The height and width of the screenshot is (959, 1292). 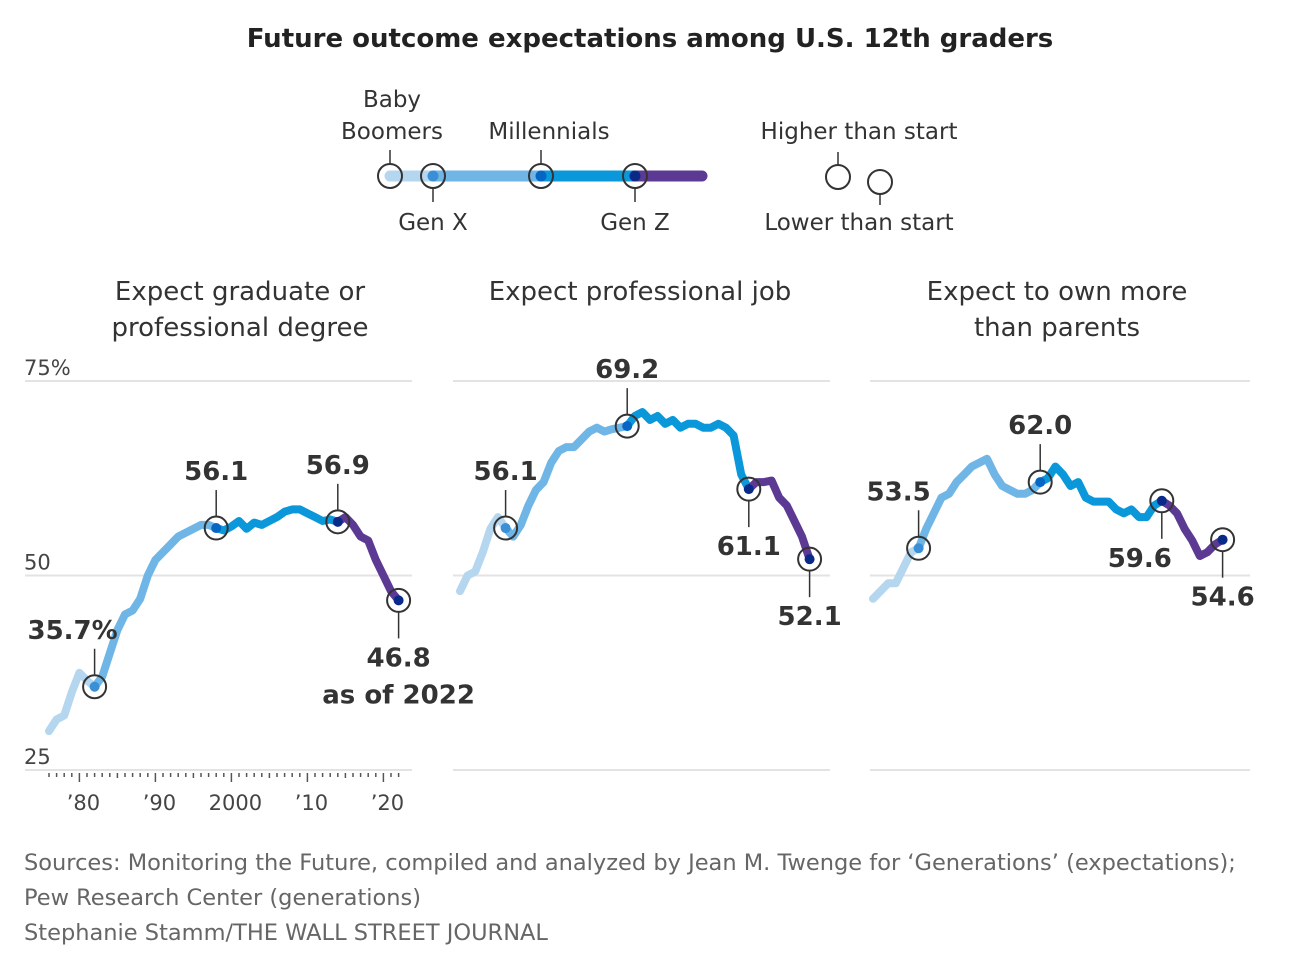 What do you see at coordinates (858, 223) in the screenshot?
I see `legend-lower-label: Lower than start` at bounding box center [858, 223].